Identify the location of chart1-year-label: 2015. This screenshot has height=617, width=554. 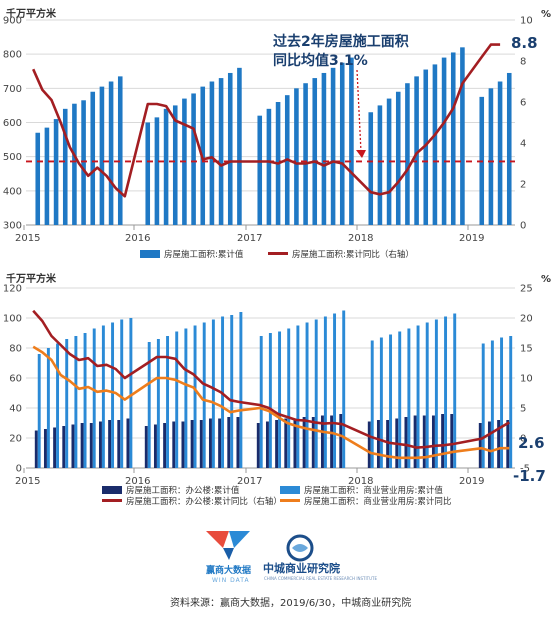
(27, 238).